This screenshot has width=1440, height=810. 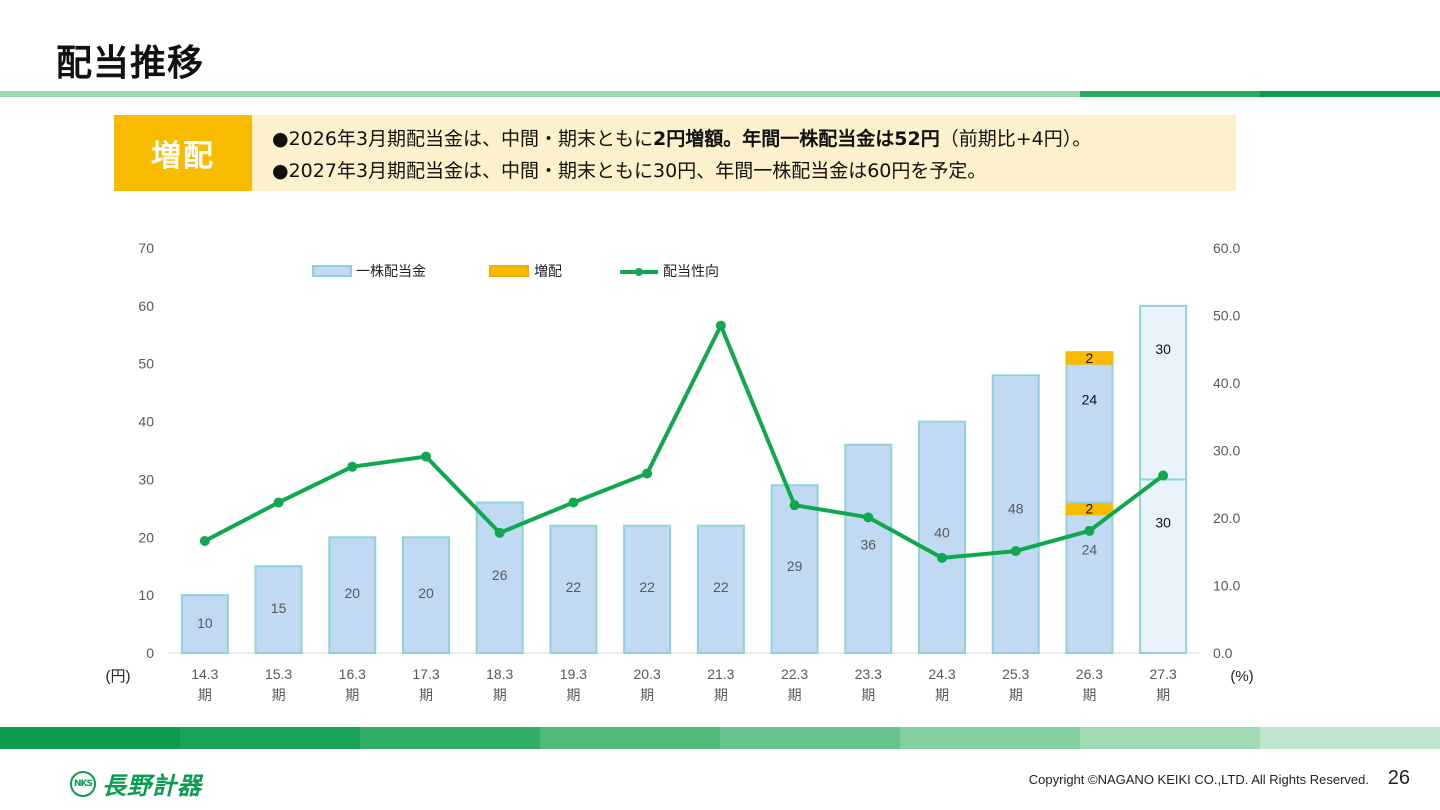 I want to click on legend-label: 増配, so click(x=548, y=271).